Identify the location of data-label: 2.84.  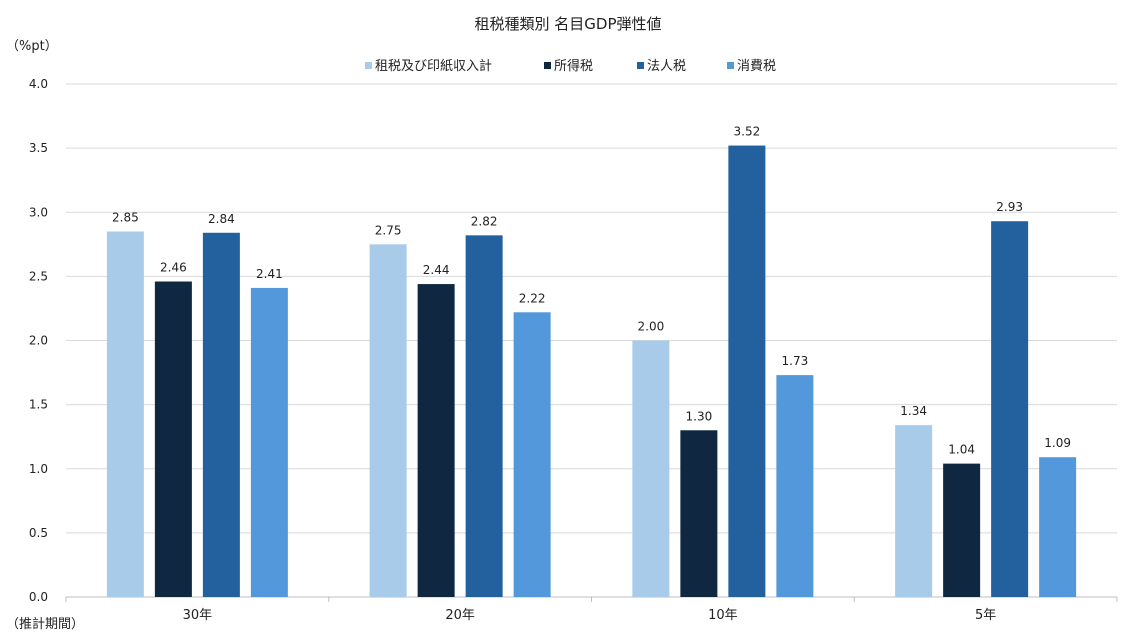
(221, 219).